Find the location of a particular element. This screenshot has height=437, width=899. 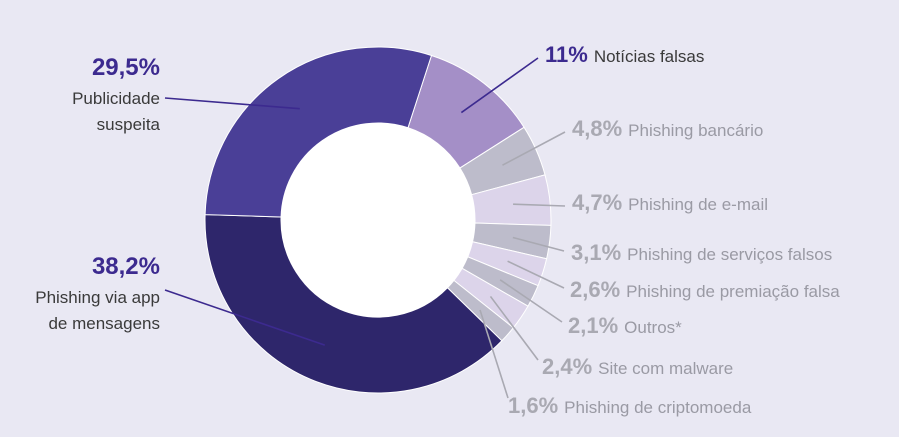

slice-name: Phishing de premiação falsa is located at coordinates (733, 291).